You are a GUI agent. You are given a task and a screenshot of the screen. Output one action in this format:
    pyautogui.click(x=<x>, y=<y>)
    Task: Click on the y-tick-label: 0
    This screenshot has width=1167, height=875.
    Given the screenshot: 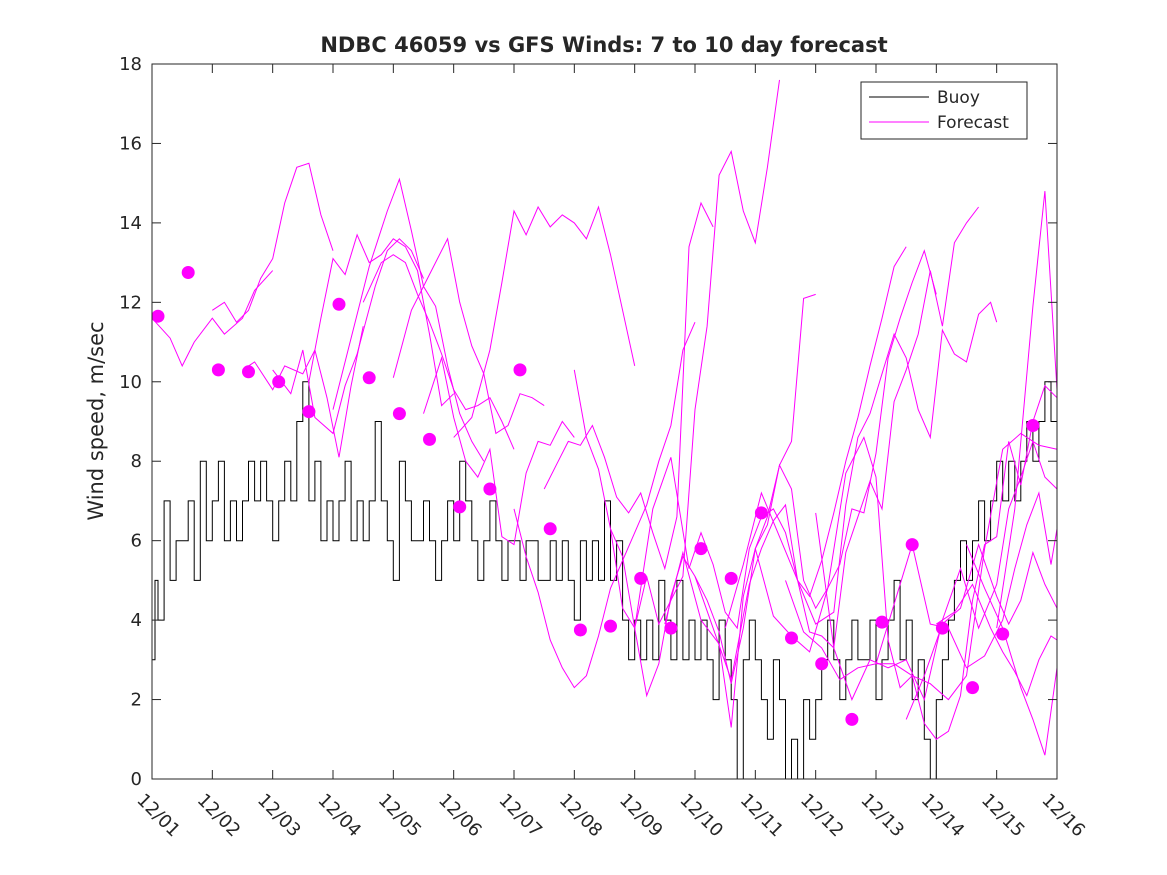 What is the action you would take?
    pyautogui.click(x=136, y=779)
    